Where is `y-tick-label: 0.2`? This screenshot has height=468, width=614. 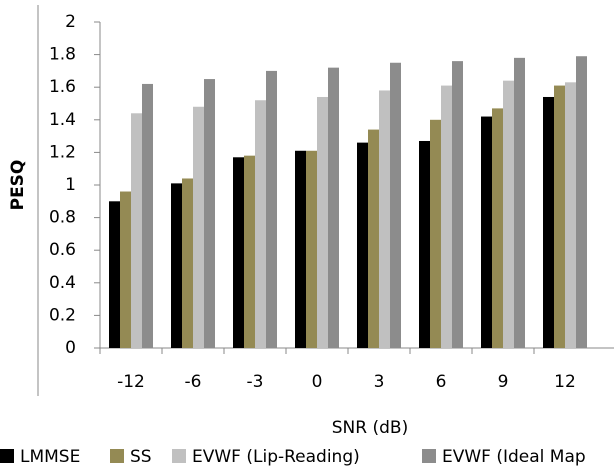
y-tick-label: 0.2 is located at coordinates (62, 315).